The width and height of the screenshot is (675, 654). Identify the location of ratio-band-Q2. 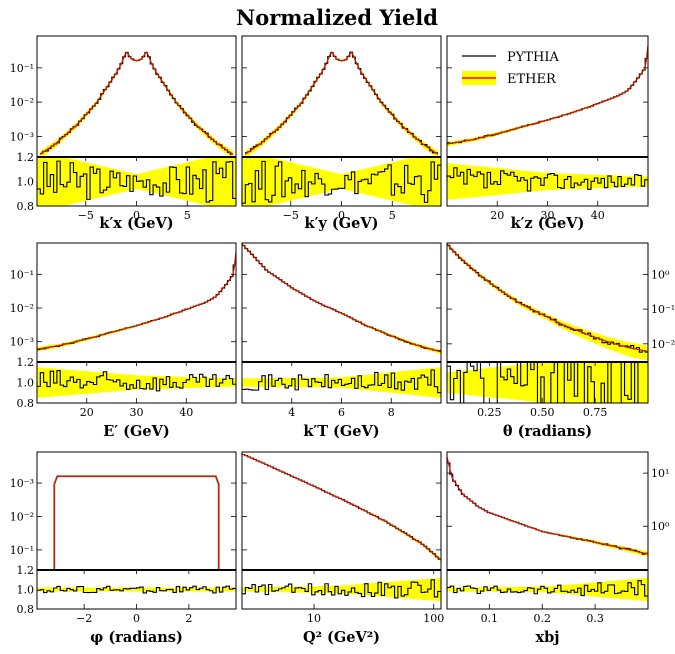
(341, 589).